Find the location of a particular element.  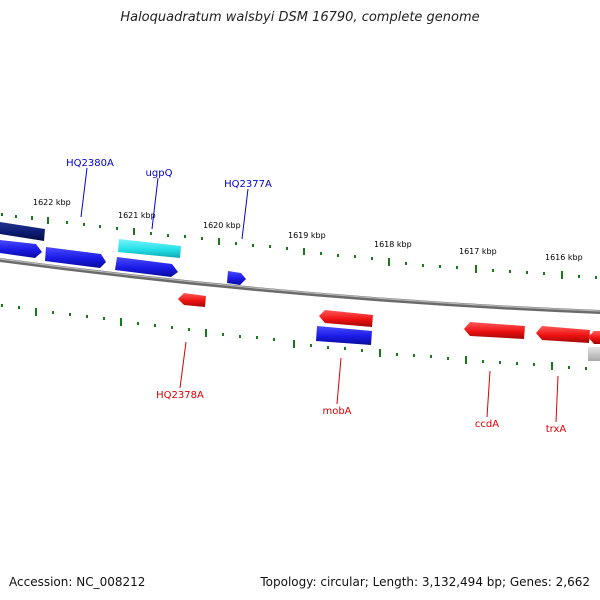

gene-feature-HQ2378A is located at coordinates (192, 300).